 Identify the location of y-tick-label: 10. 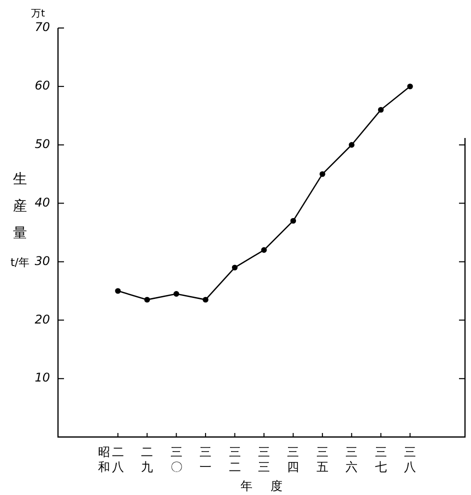
(42, 377).